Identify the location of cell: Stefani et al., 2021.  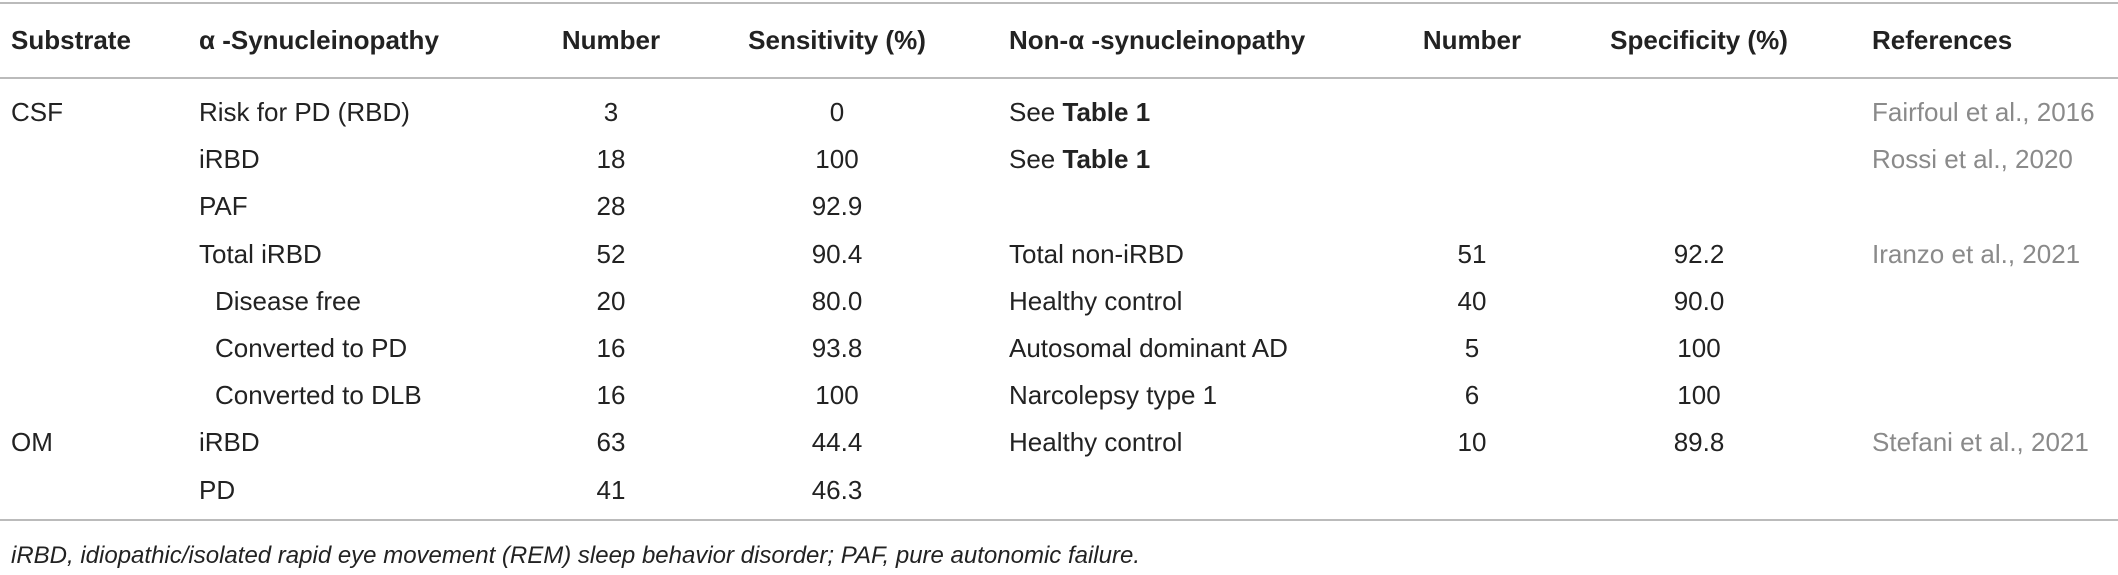
(1980, 442).